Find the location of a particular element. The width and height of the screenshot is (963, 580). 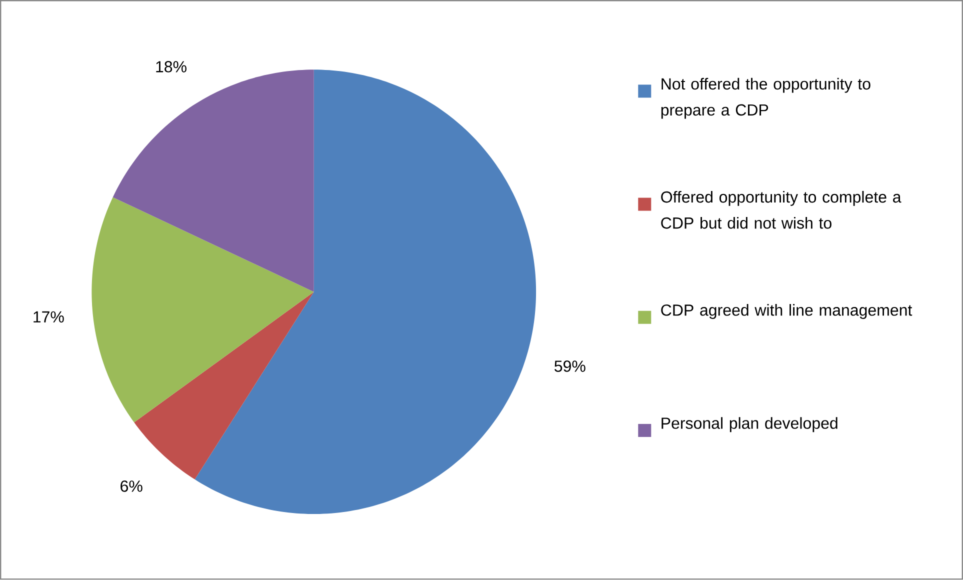

data-label: 6% is located at coordinates (131, 486).